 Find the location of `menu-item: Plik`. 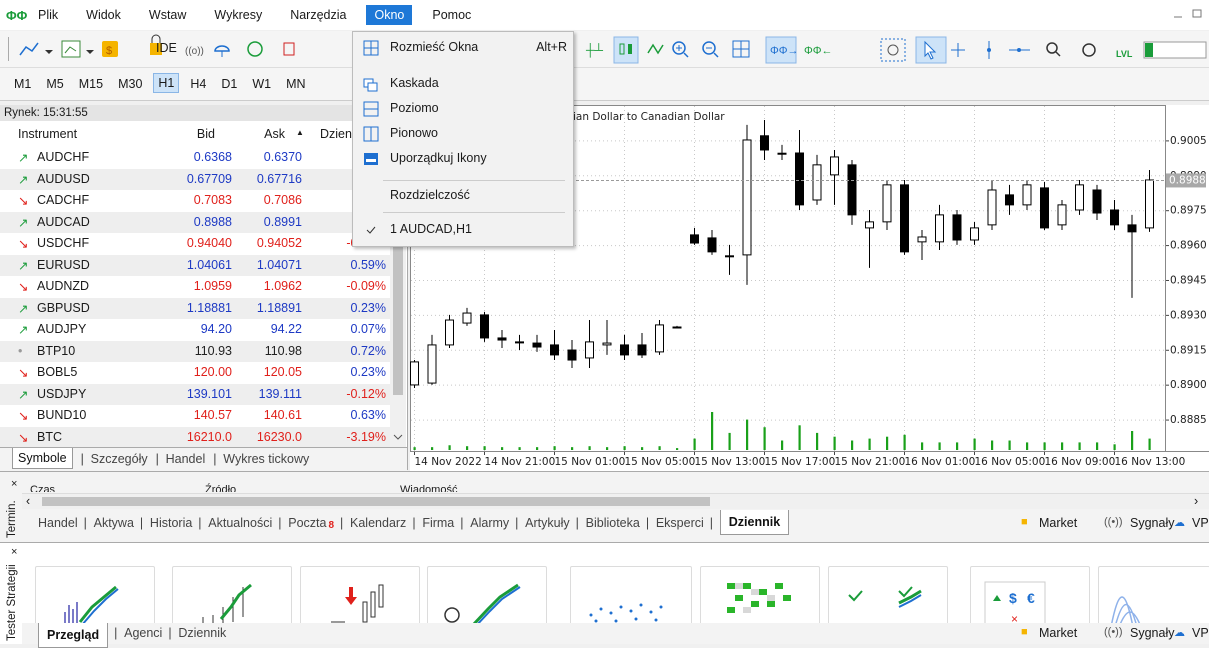

menu-item: Plik is located at coordinates (48, 15).